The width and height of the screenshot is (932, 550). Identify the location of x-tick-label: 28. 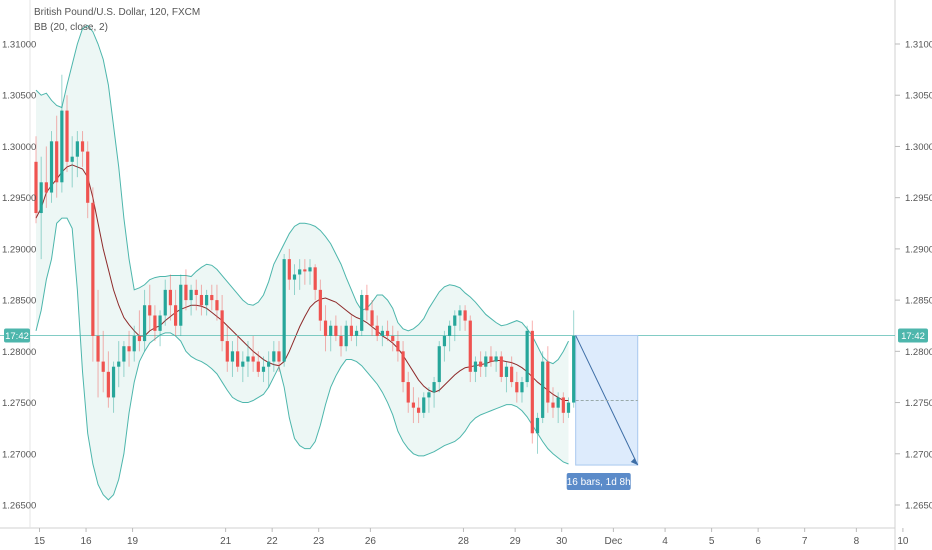
(464, 541).